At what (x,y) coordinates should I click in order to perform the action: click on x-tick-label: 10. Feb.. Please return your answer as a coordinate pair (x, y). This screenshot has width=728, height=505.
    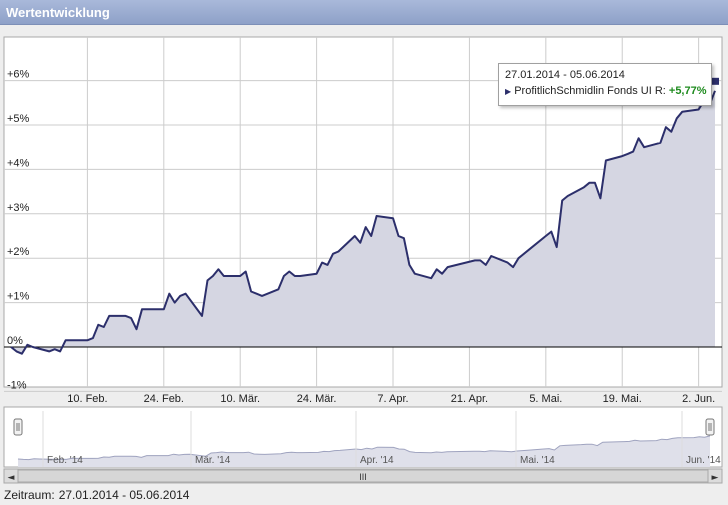
    Looking at the image, I should click on (87, 399).